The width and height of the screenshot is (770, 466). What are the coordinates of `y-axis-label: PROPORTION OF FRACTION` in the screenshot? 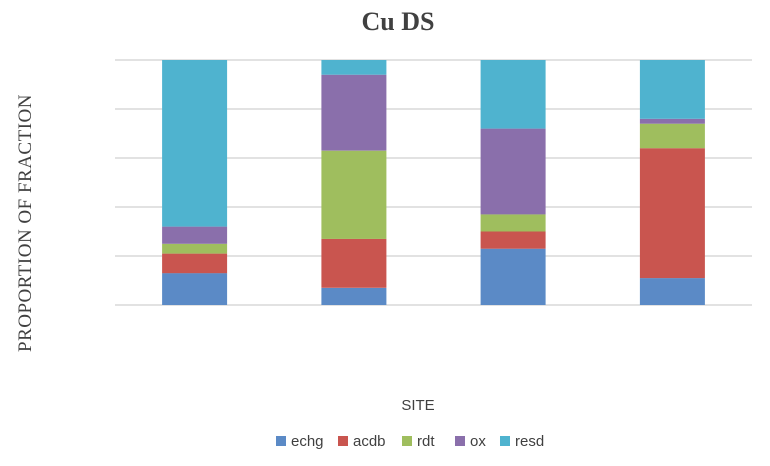 It's located at (25, 223).